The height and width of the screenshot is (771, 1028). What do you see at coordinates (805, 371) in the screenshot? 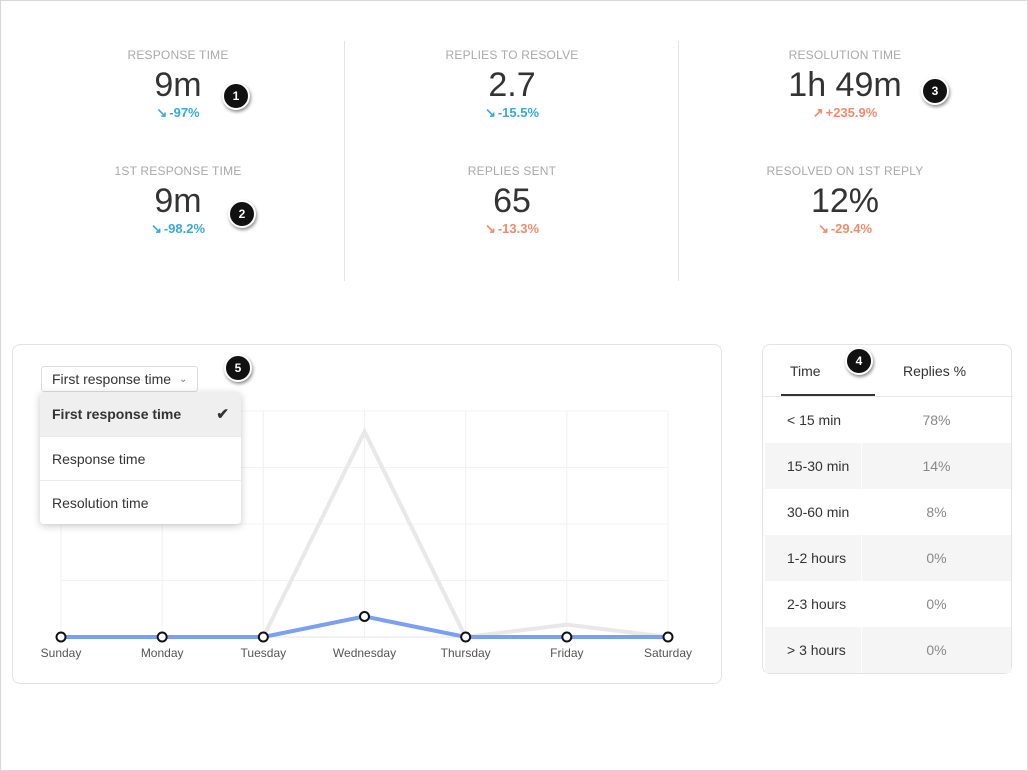
I see `tab-time: Time` at bounding box center [805, 371].